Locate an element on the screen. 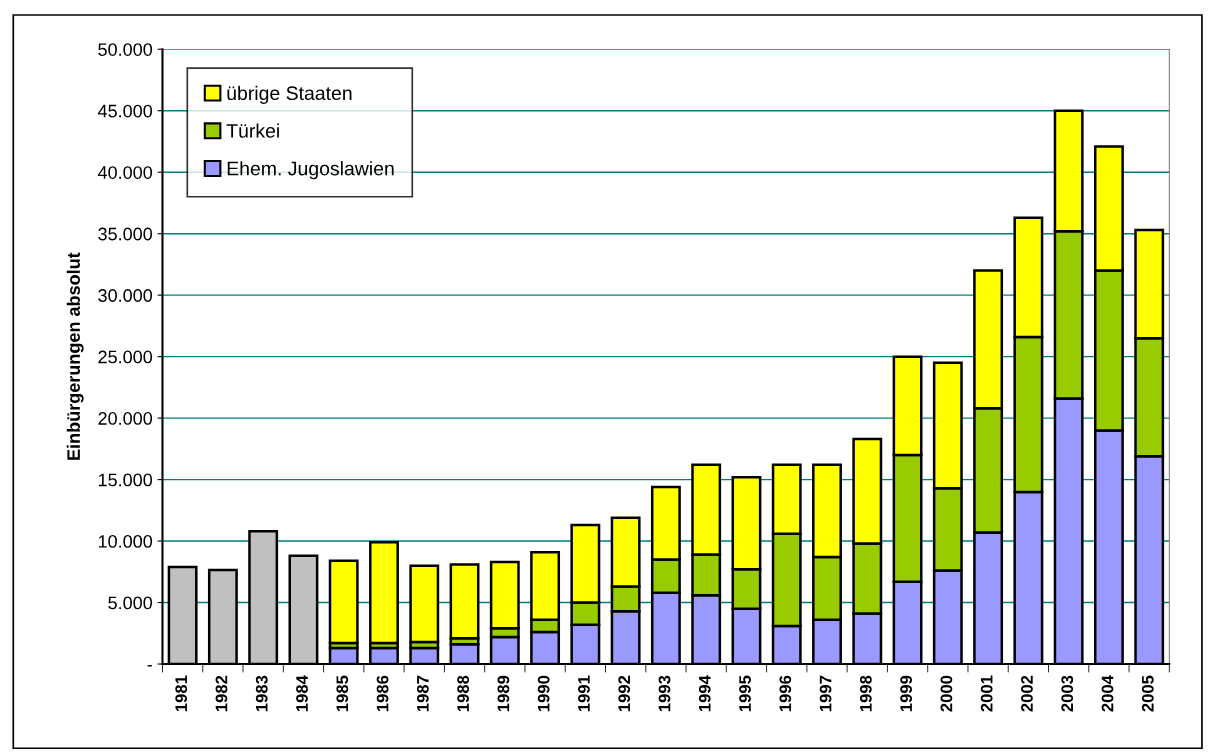 The image size is (1208, 752). y-axis-title: Einbürgerungen absolut is located at coordinates (75, 356).